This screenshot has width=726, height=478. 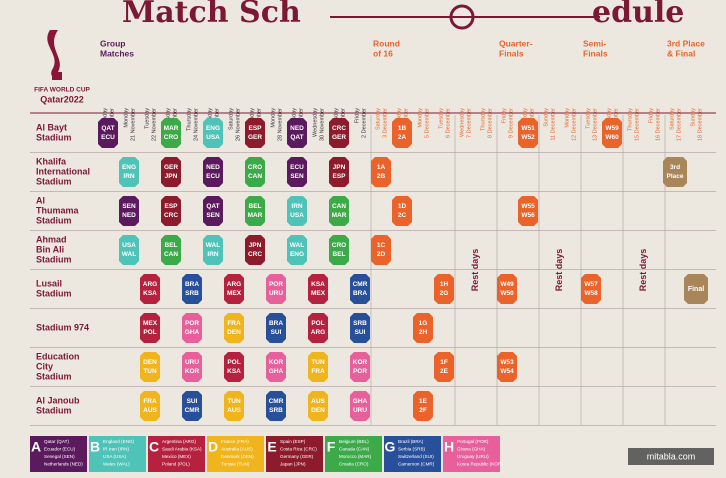 What do you see at coordinates (51, 239) in the screenshot?
I see `stadium-name: Ahmad` at bounding box center [51, 239].